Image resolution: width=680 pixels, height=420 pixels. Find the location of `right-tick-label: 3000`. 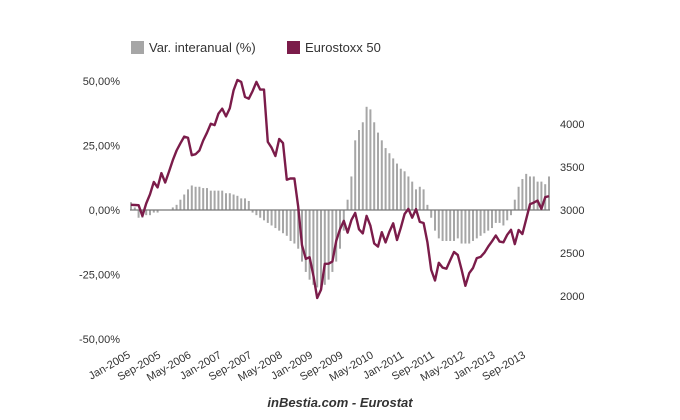

right-tick-label: 3000 is located at coordinates (572, 211).